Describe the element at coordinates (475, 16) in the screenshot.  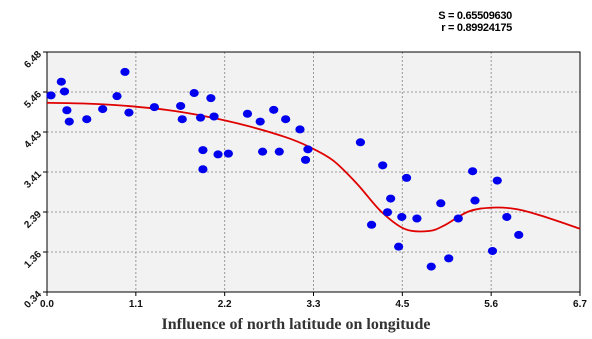
I see `s-value: S = 0.65509630` at that location.